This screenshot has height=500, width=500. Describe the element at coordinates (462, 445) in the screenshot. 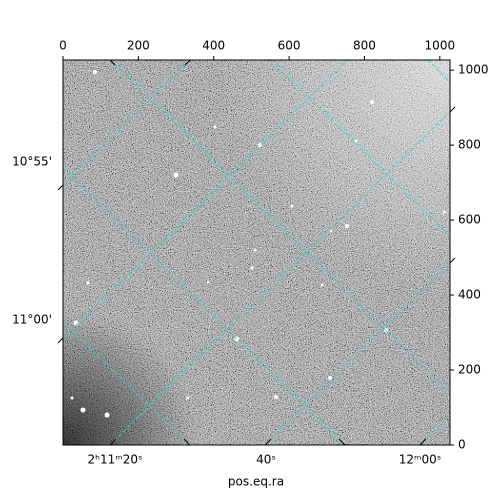

I see `y-tick-label: 0` at that location.